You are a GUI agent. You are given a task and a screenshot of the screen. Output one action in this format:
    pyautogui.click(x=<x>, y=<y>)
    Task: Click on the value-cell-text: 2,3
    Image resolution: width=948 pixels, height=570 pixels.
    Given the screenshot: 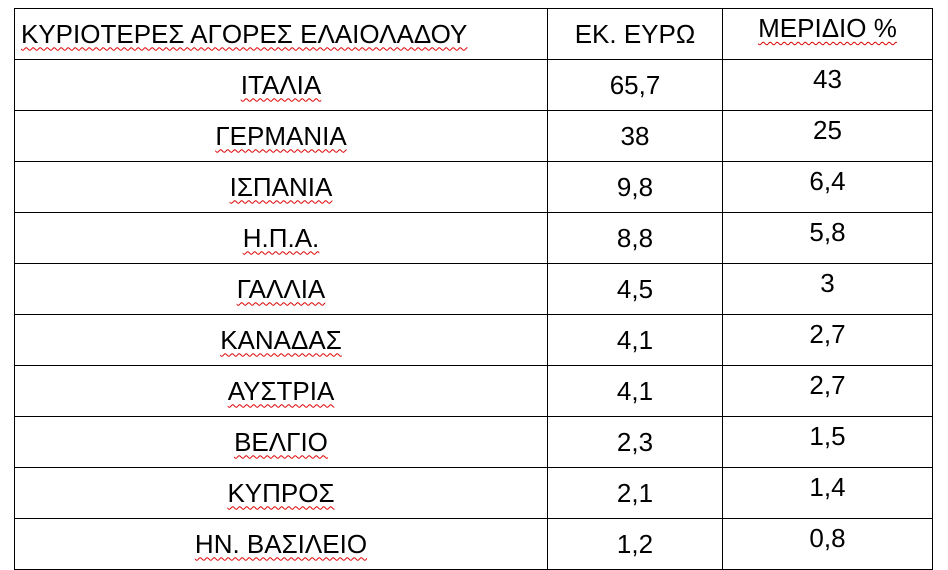 What is the action you would take?
    pyautogui.click(x=635, y=441)
    